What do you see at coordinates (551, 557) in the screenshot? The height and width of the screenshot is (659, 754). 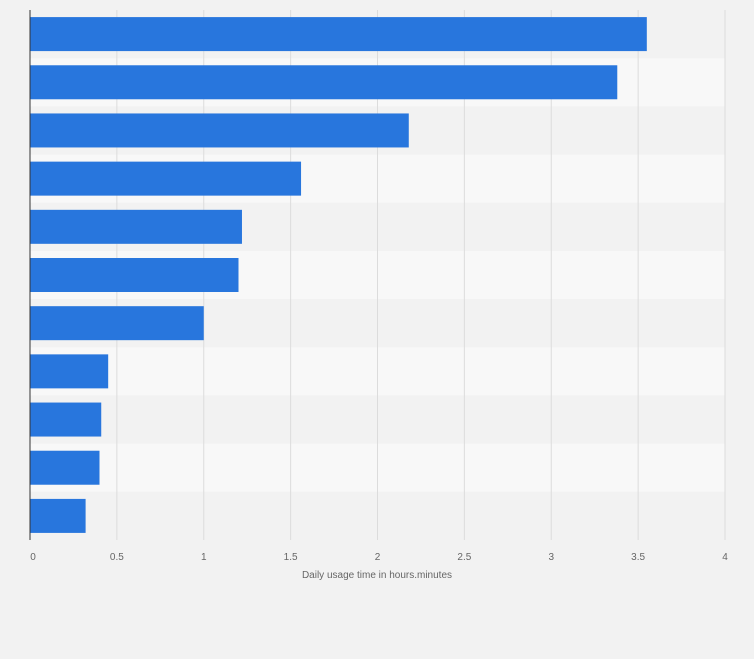 I see `x-tick-label: 3` at bounding box center [551, 557].